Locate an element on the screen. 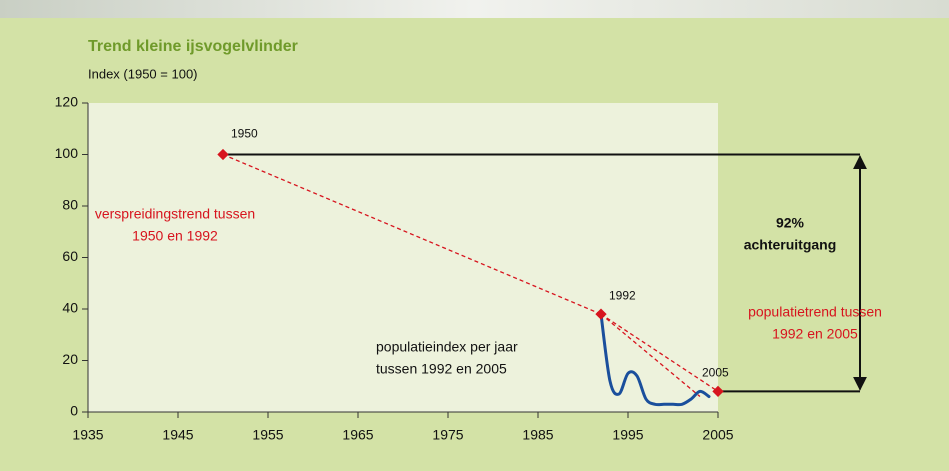 The image size is (949, 471). y-tick-label: 120 is located at coordinates (67, 102).